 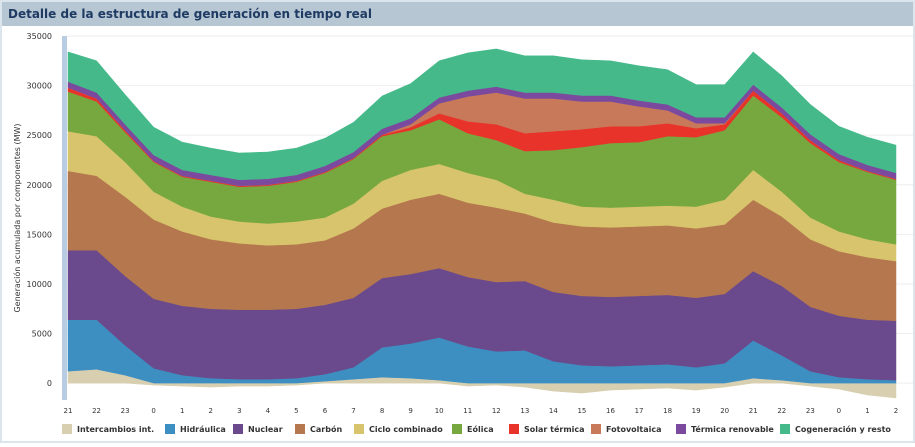 I want to click on legend-item: Carbón, so click(x=318, y=429).